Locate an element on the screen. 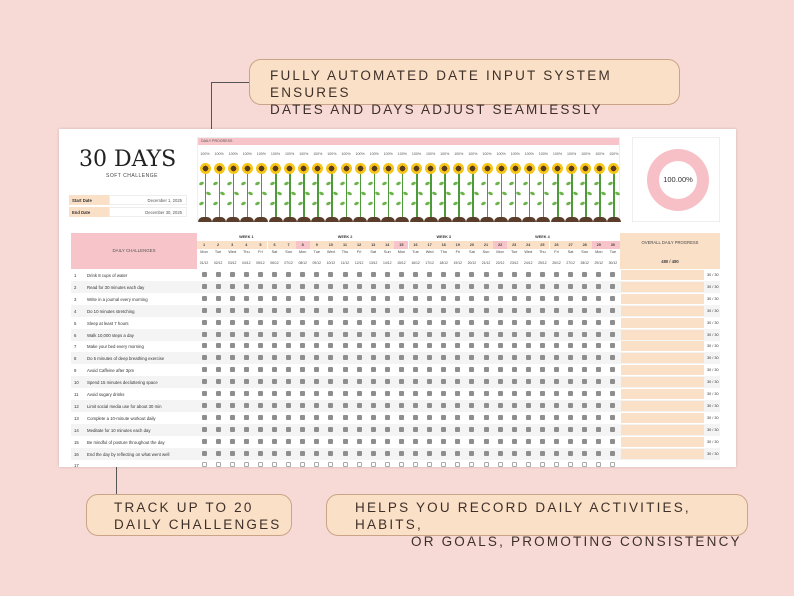  challenge-text: Sleep at least 7 hours is located at coordinates (108, 323).